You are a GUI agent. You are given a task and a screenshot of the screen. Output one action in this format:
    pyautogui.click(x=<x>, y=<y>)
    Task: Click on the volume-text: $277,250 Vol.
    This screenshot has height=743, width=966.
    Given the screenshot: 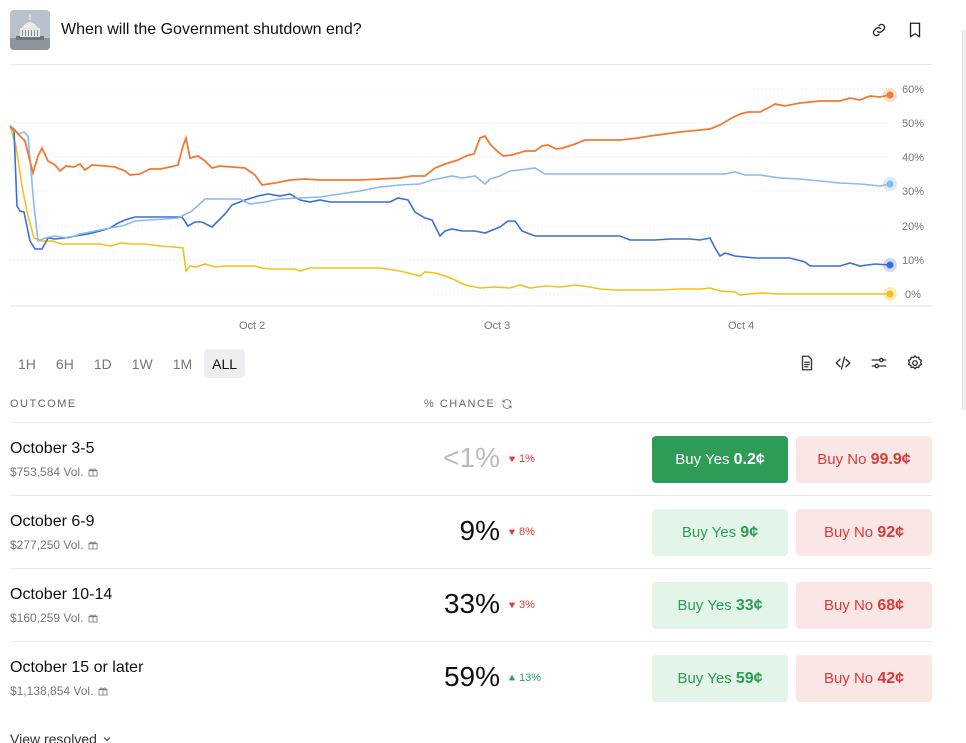 What is the action you would take?
    pyautogui.click(x=47, y=545)
    